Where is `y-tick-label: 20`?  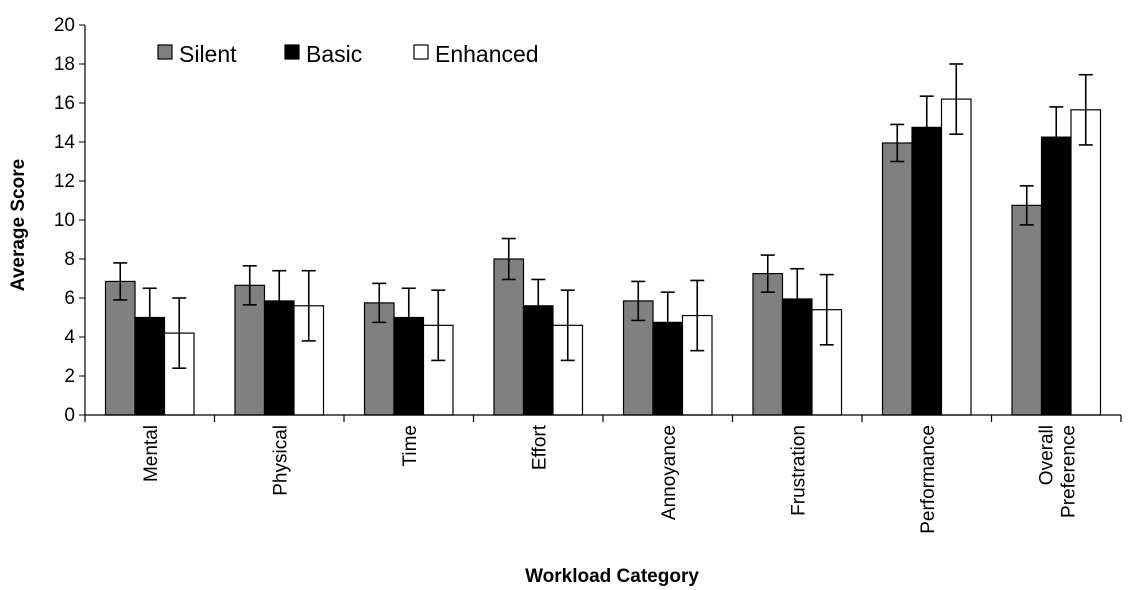 y-tick-label: 20 is located at coordinates (64, 25).